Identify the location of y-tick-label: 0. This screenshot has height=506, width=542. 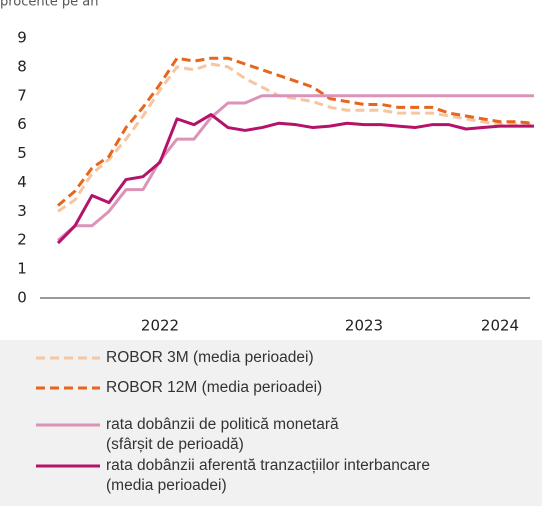
(22, 298).